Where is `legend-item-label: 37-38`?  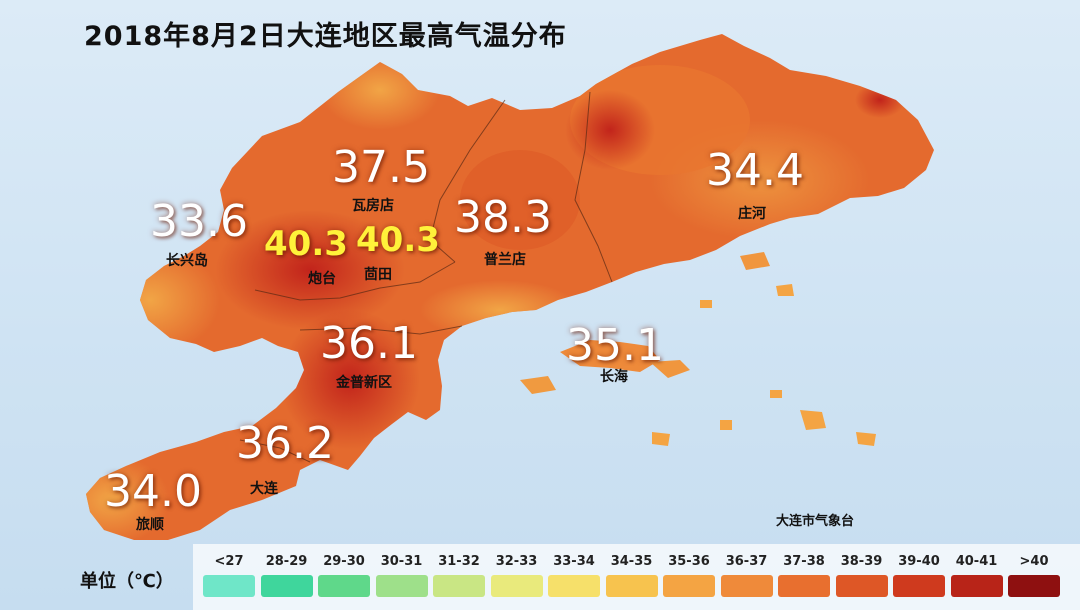
legend-item-label: 37-38 is located at coordinates (804, 561).